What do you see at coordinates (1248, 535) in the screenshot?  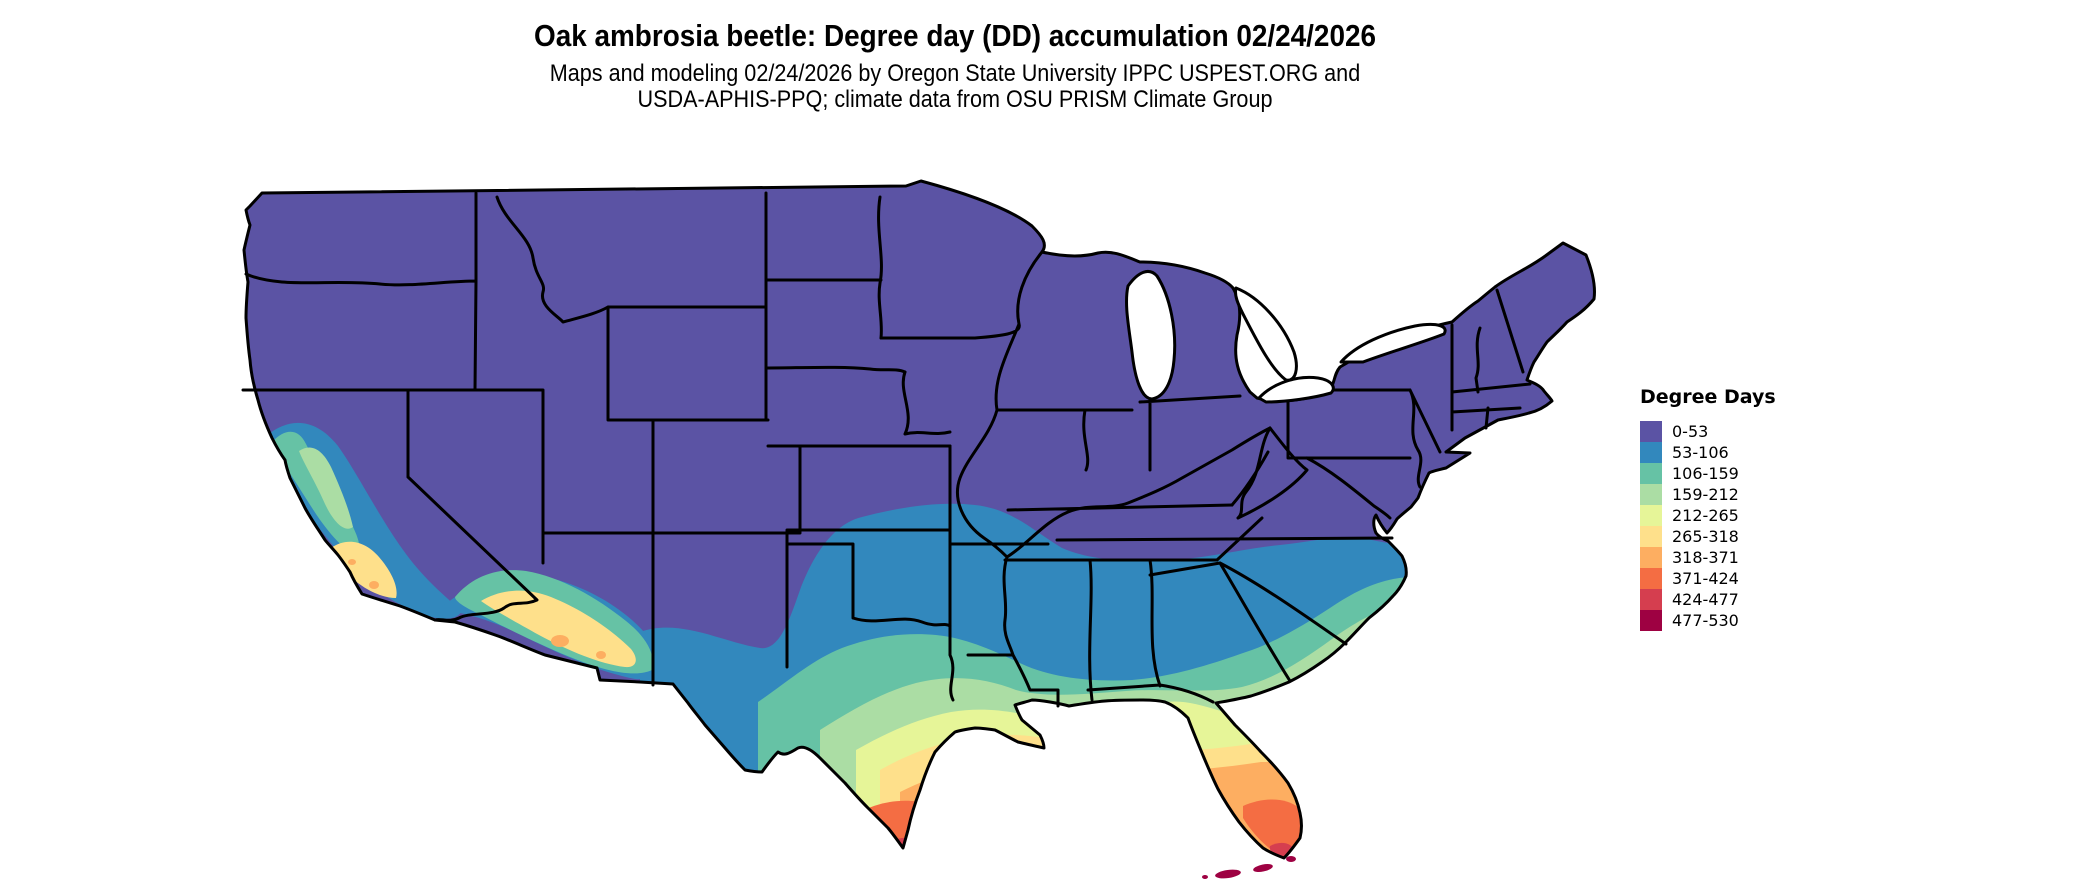 I see `state-borders-east` at bounding box center [1248, 535].